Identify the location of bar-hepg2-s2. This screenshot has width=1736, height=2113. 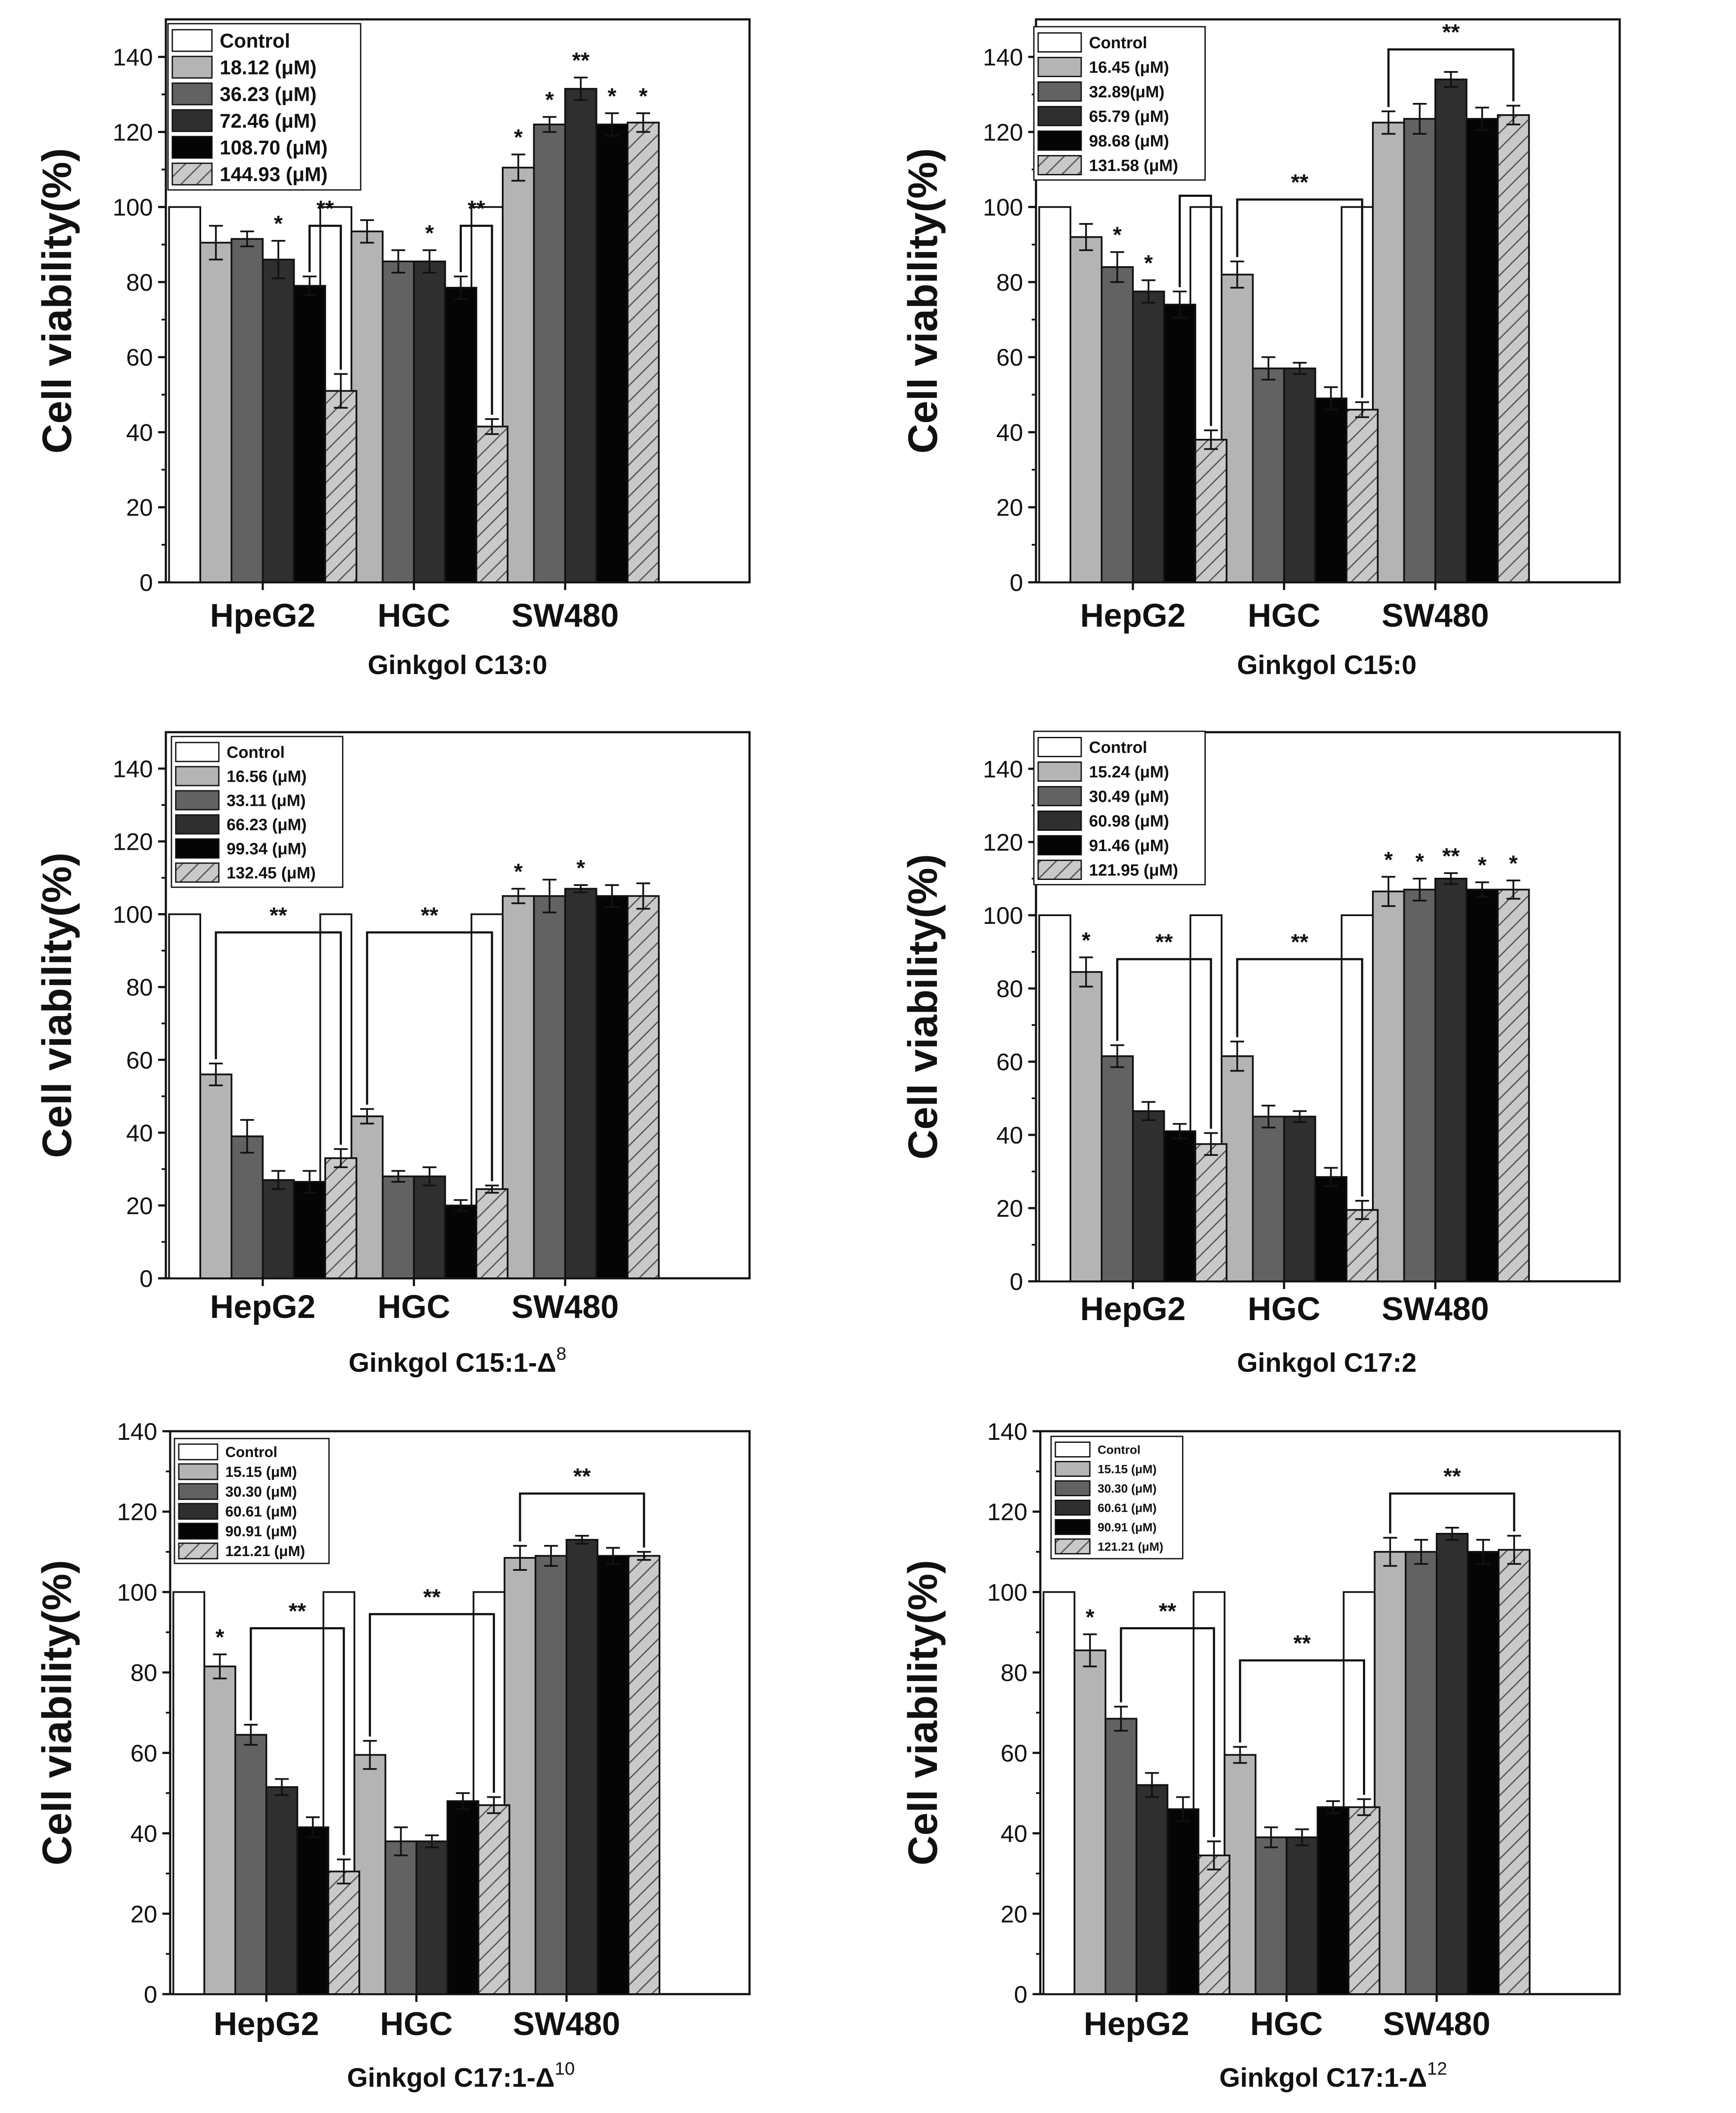
(1118, 424).